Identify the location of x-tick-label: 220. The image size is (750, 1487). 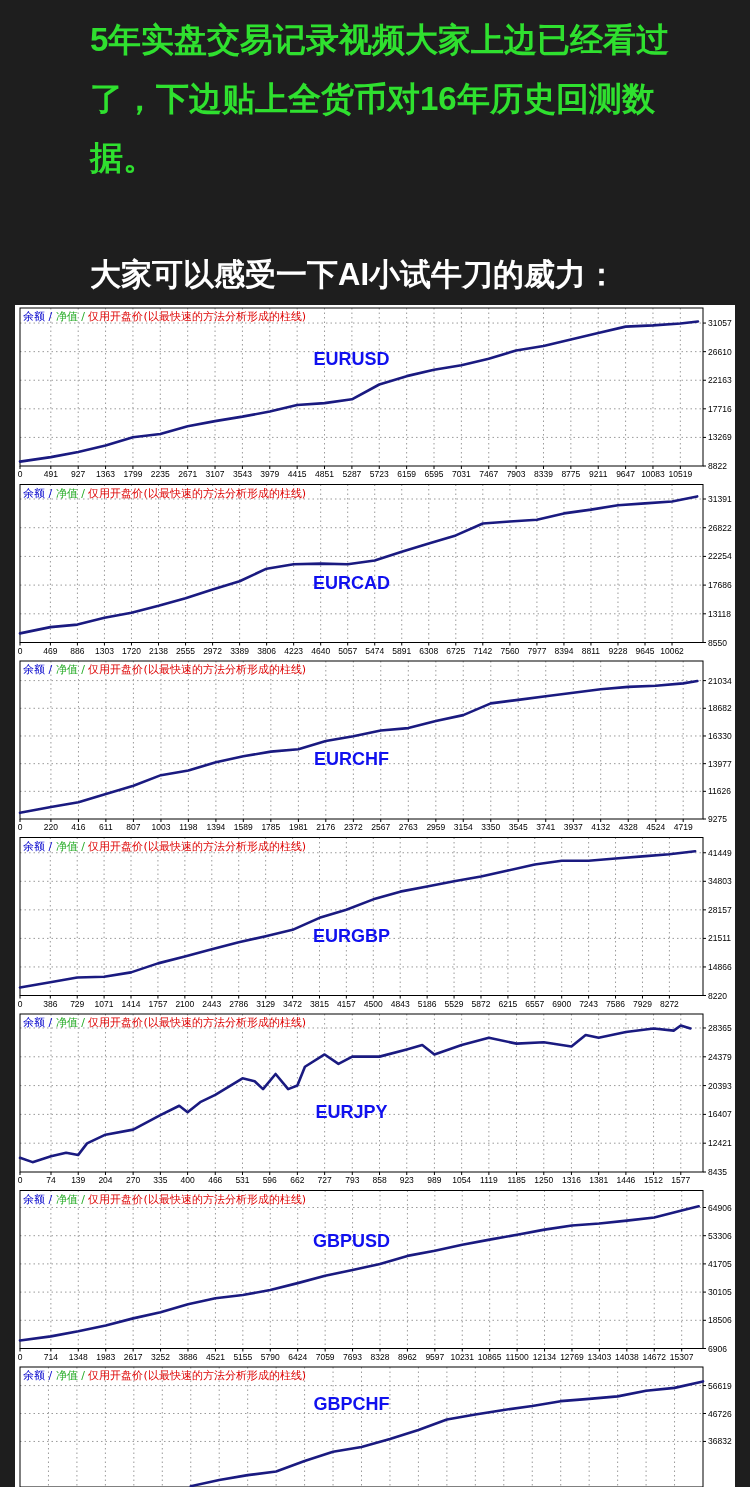
(51, 827).